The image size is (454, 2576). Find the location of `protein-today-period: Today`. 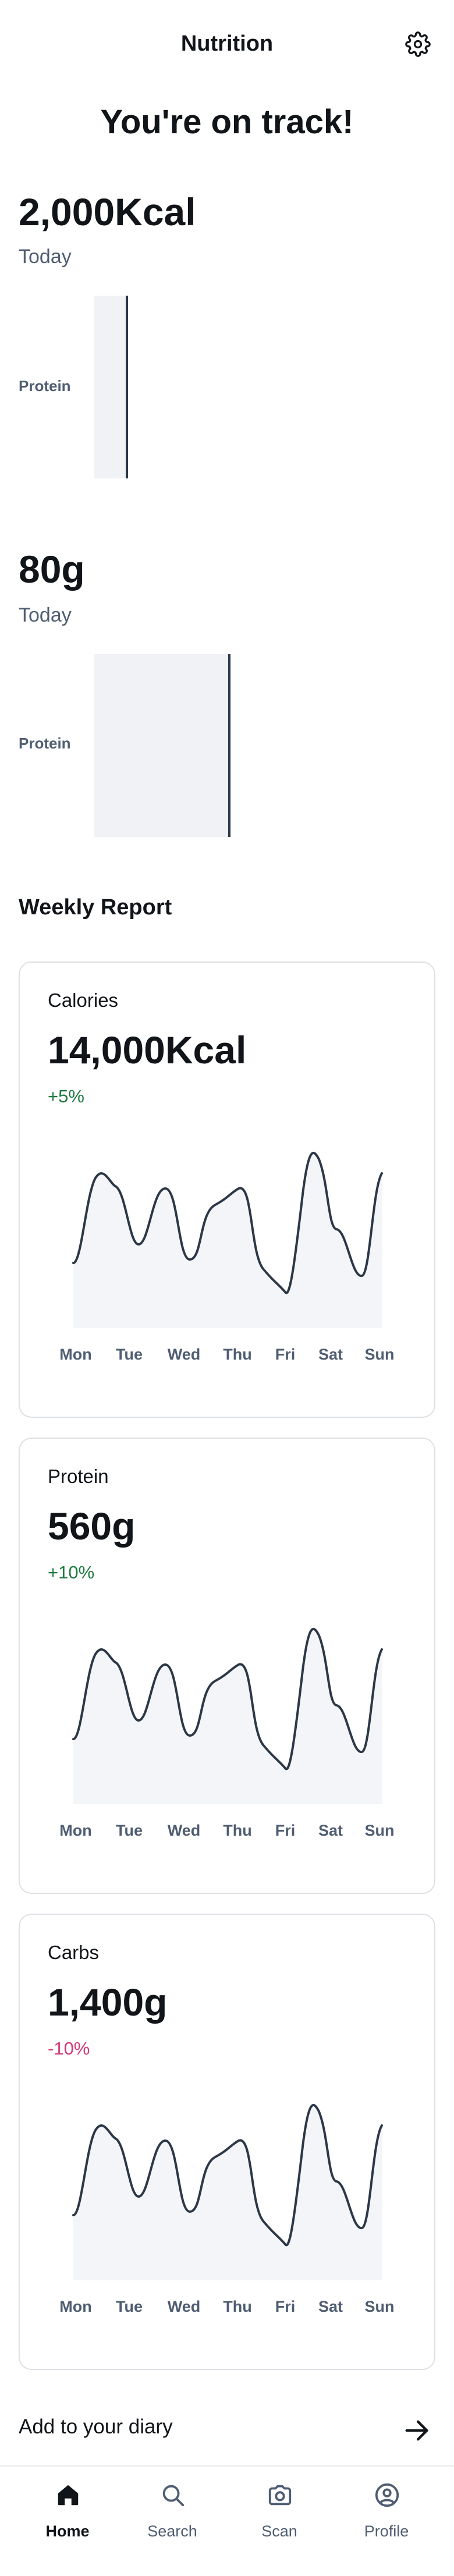

protein-today-period: Today is located at coordinates (46, 615).